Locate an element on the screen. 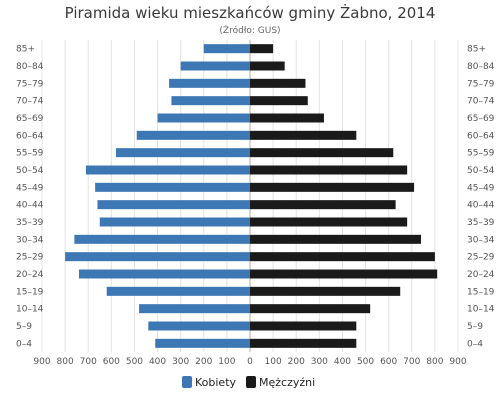 This screenshot has height=400, width=500. category-label-right: 50–54 is located at coordinates (481, 171).